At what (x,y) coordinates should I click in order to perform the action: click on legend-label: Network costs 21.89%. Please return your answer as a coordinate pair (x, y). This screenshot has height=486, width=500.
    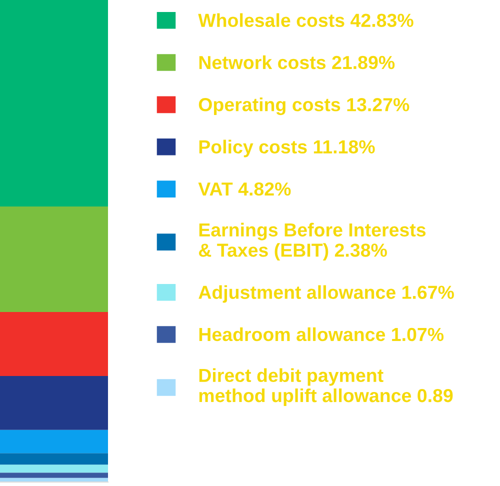
    Looking at the image, I should click on (297, 62).